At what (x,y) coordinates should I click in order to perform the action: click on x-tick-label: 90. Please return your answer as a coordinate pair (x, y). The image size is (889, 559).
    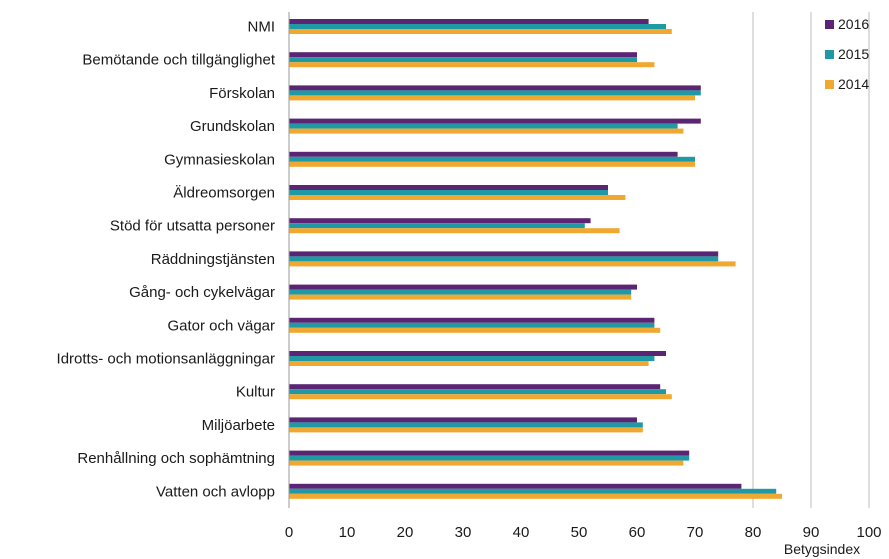
    Looking at the image, I should click on (811, 532).